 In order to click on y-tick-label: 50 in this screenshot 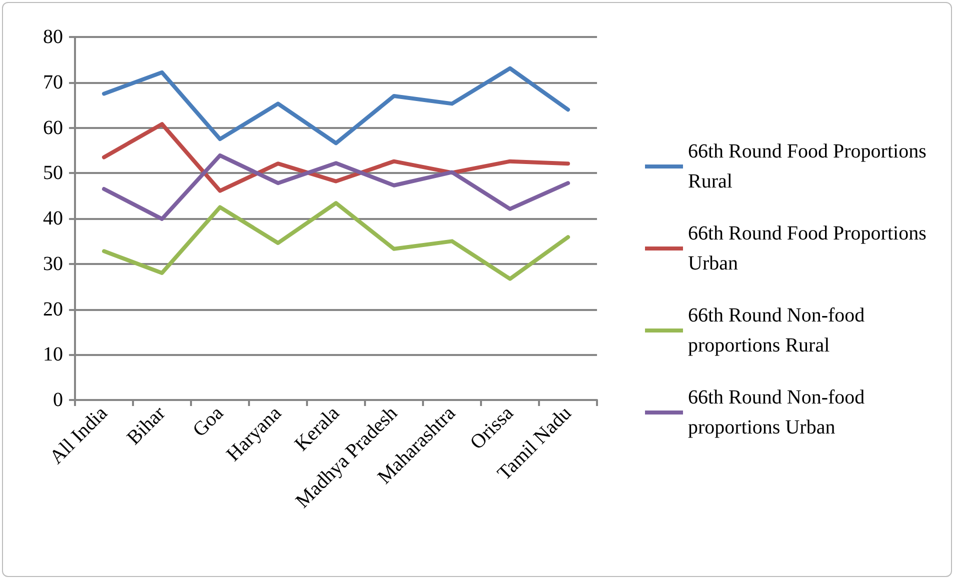, I will do `click(53, 173)`.